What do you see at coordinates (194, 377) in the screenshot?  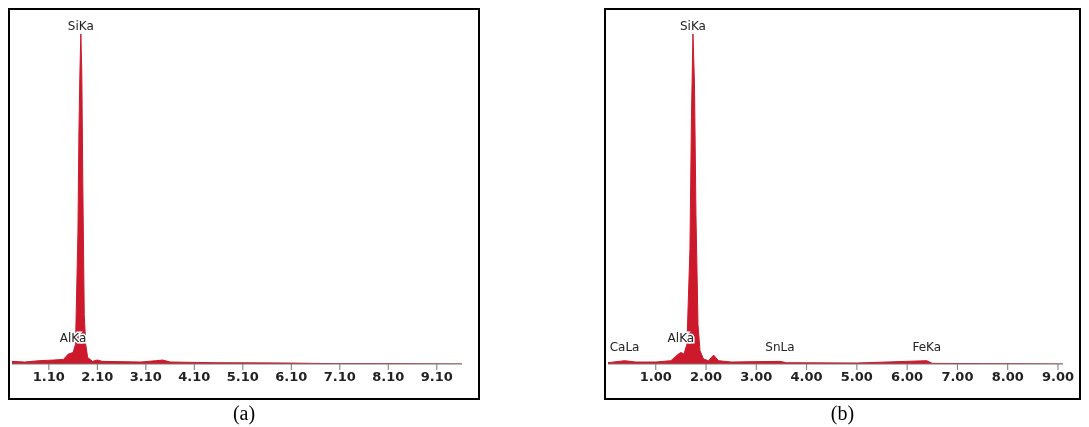 I see `x-tick-label: 4.10` at bounding box center [194, 377].